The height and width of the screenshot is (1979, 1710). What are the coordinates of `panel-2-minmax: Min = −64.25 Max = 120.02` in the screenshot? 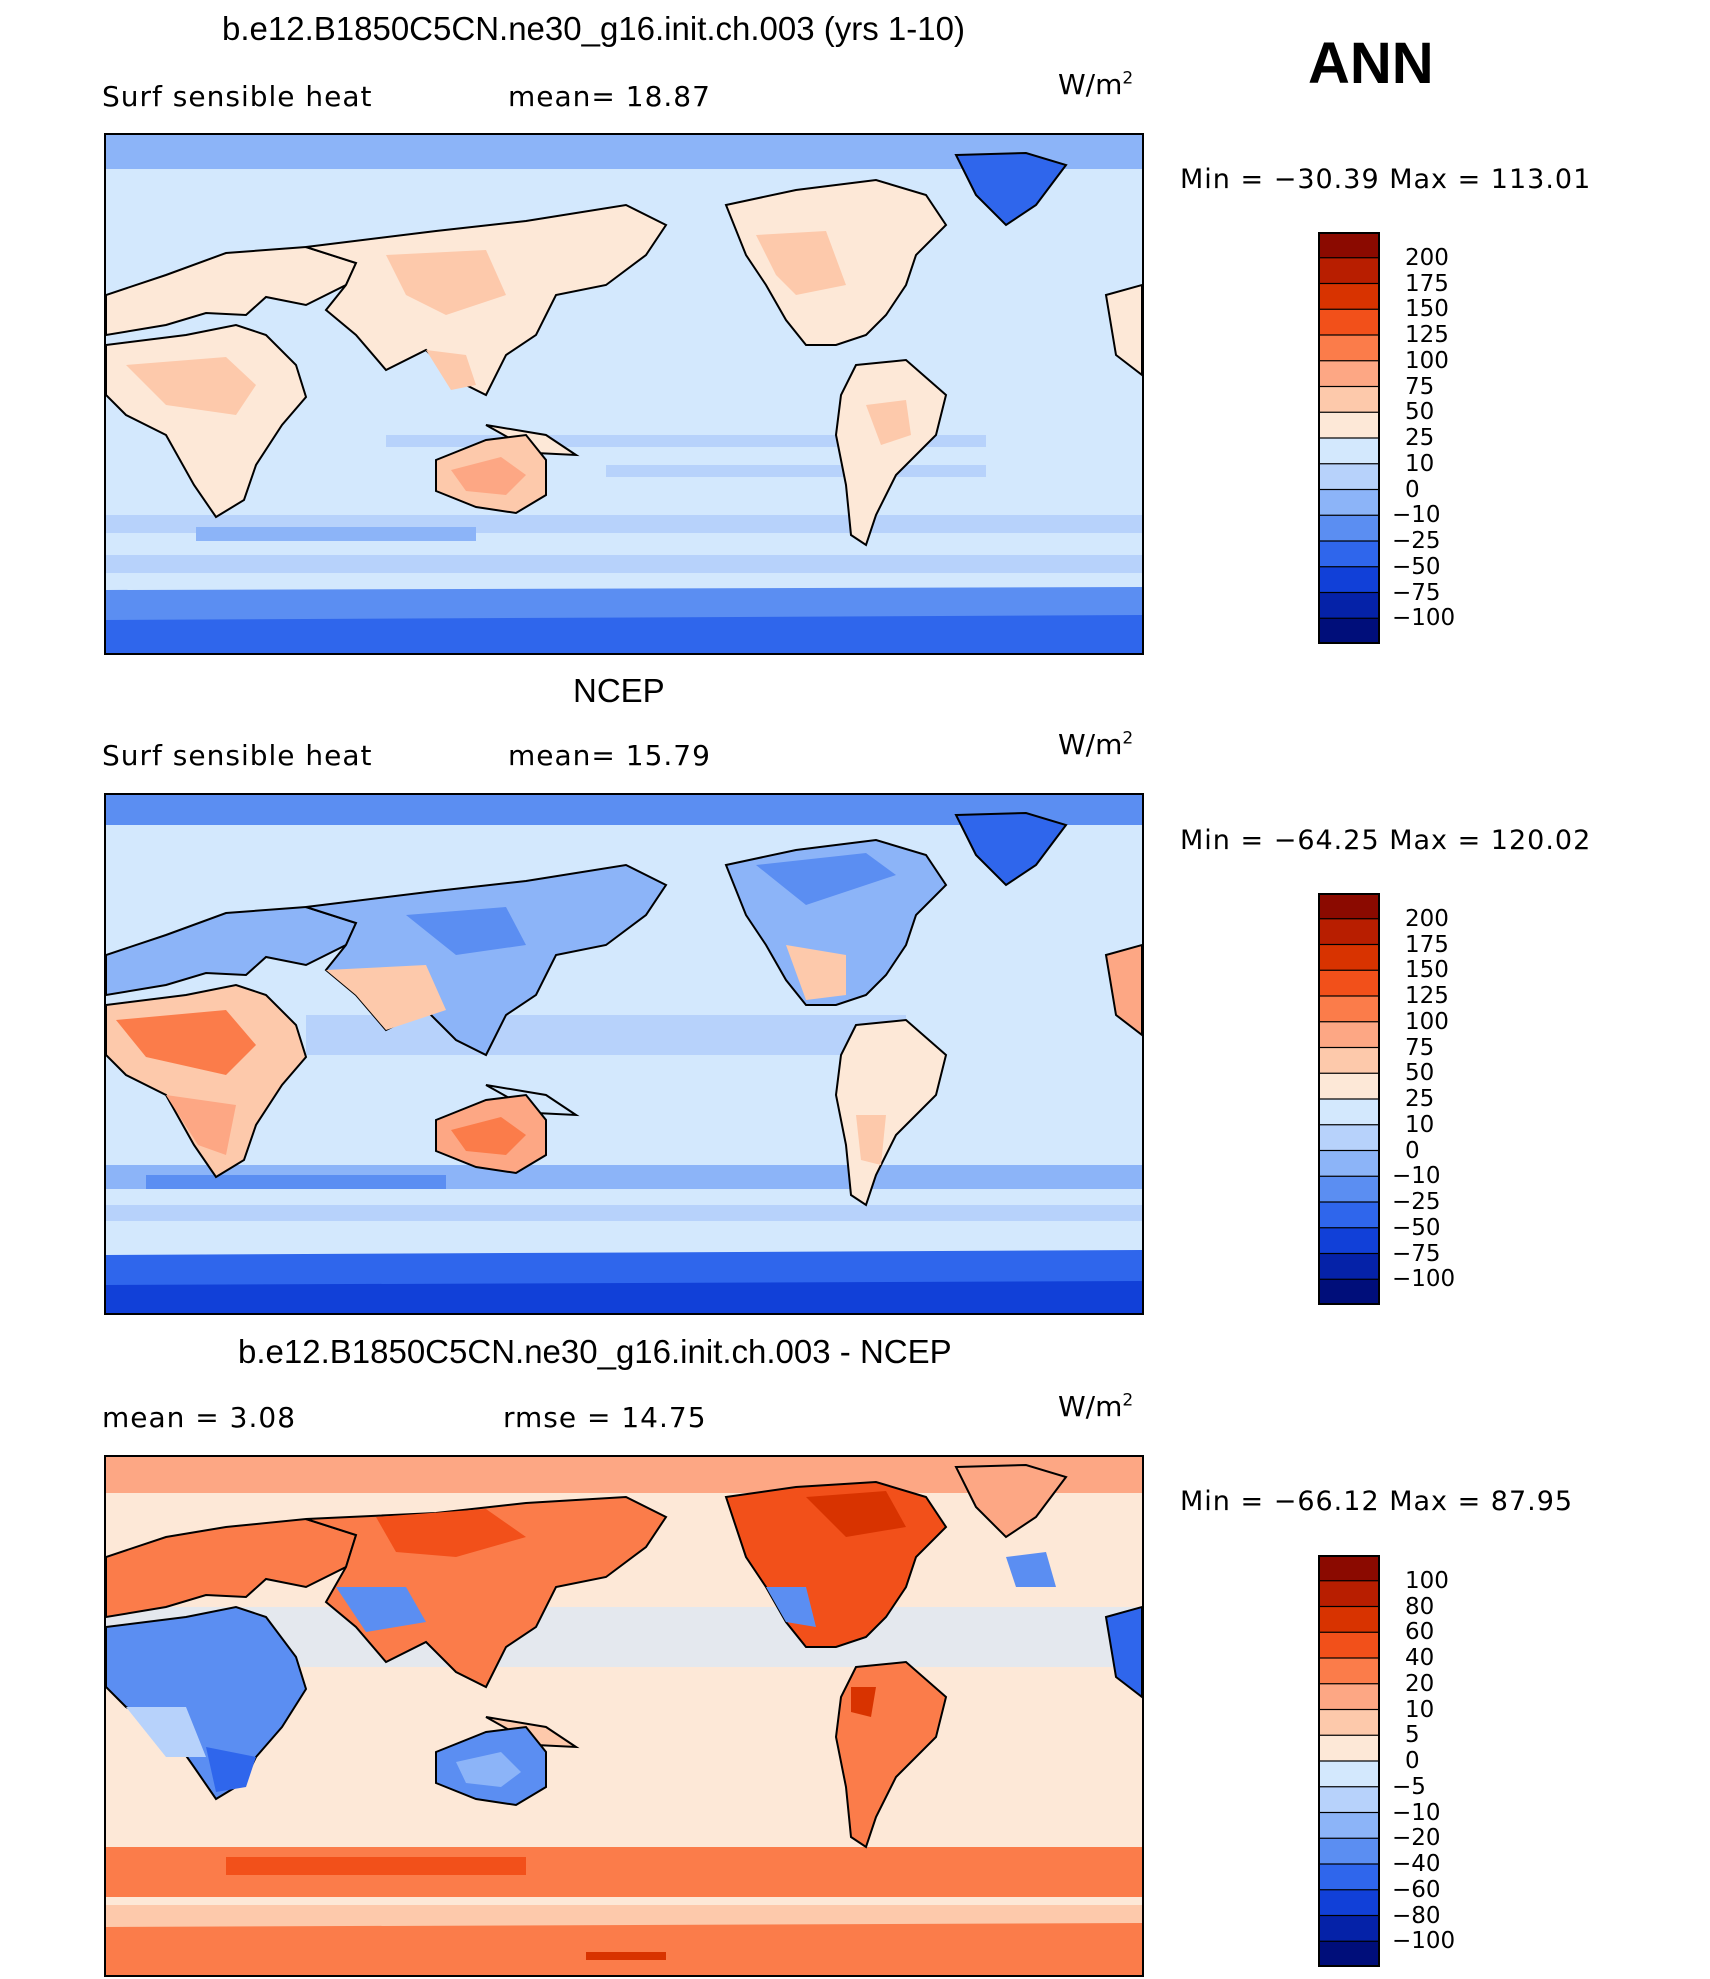 It's located at (1386, 840).